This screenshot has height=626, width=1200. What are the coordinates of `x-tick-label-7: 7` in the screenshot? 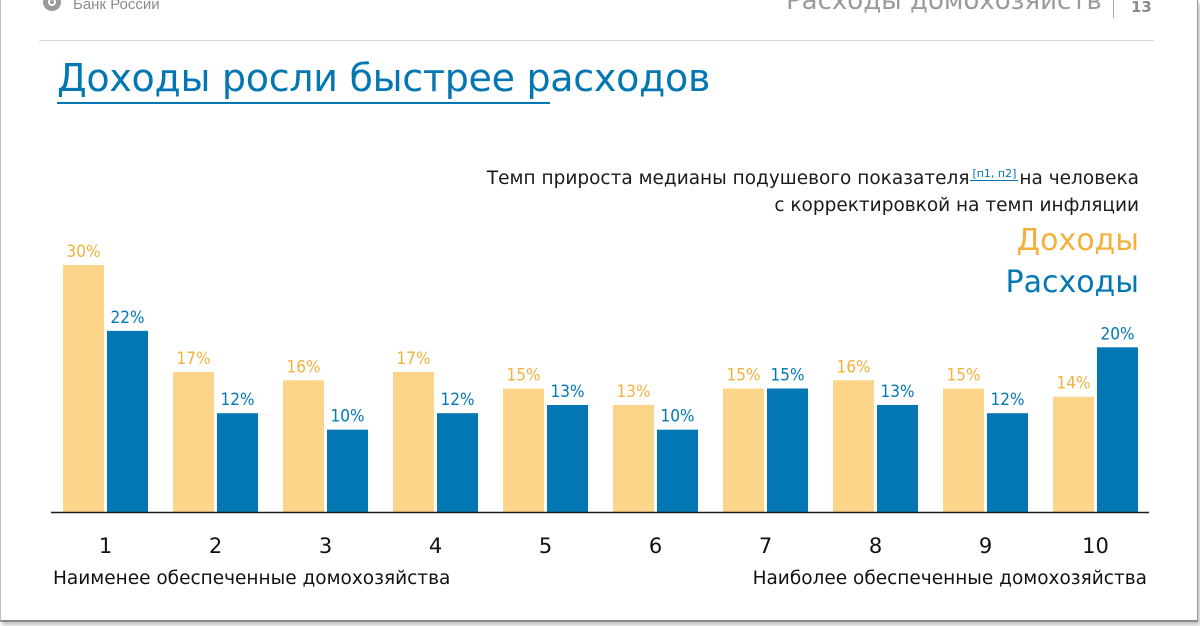 It's located at (765, 546).